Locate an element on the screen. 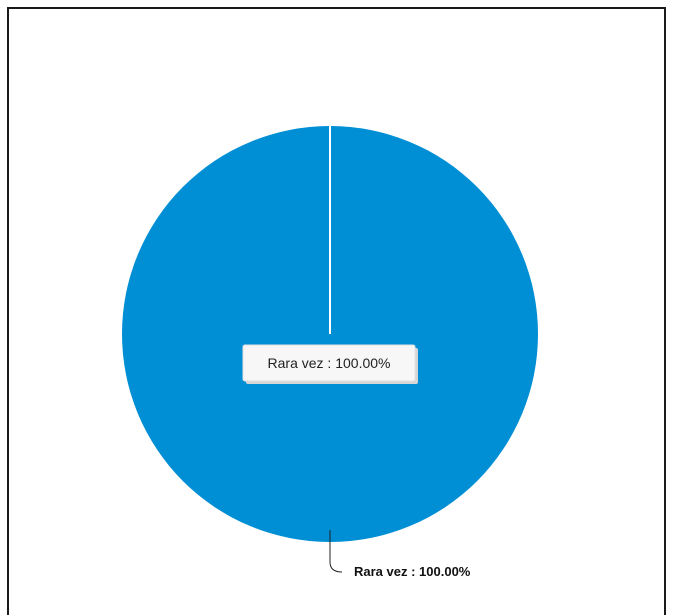 This screenshot has height=615, width=675. tooltip: Rara vez : 100.00% is located at coordinates (330, 364).